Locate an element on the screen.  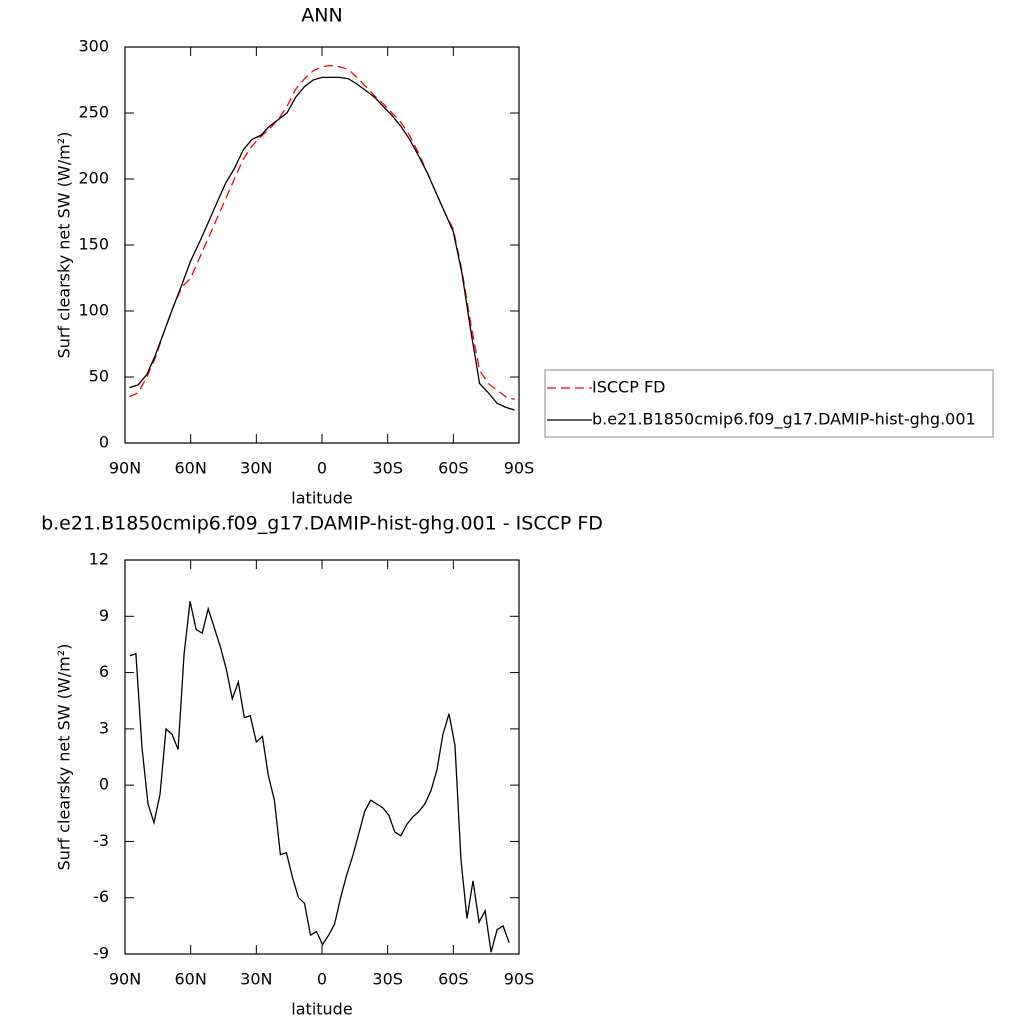
y-tick-label: 150 is located at coordinates (93, 244).